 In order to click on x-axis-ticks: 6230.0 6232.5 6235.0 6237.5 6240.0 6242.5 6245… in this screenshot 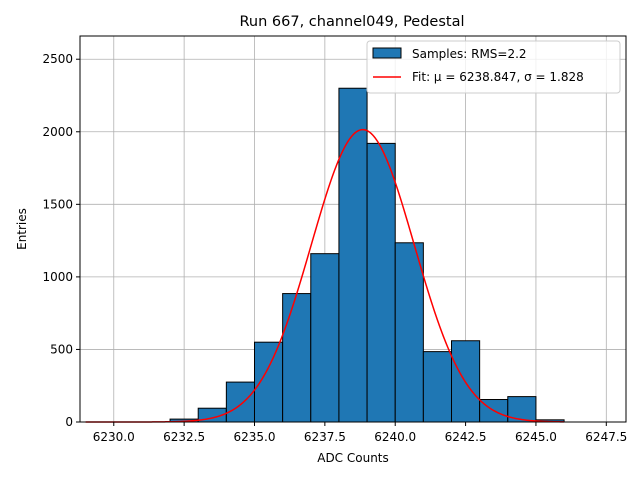, I will do `click(360, 433)`.